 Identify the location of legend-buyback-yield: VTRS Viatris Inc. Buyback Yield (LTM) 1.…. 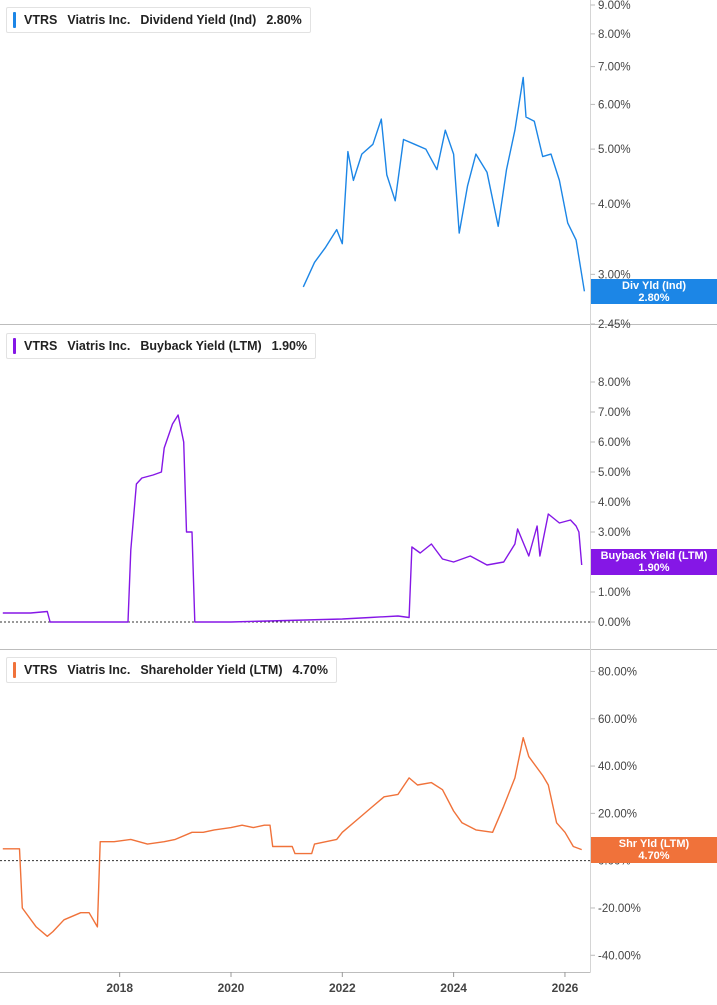
(161, 346).